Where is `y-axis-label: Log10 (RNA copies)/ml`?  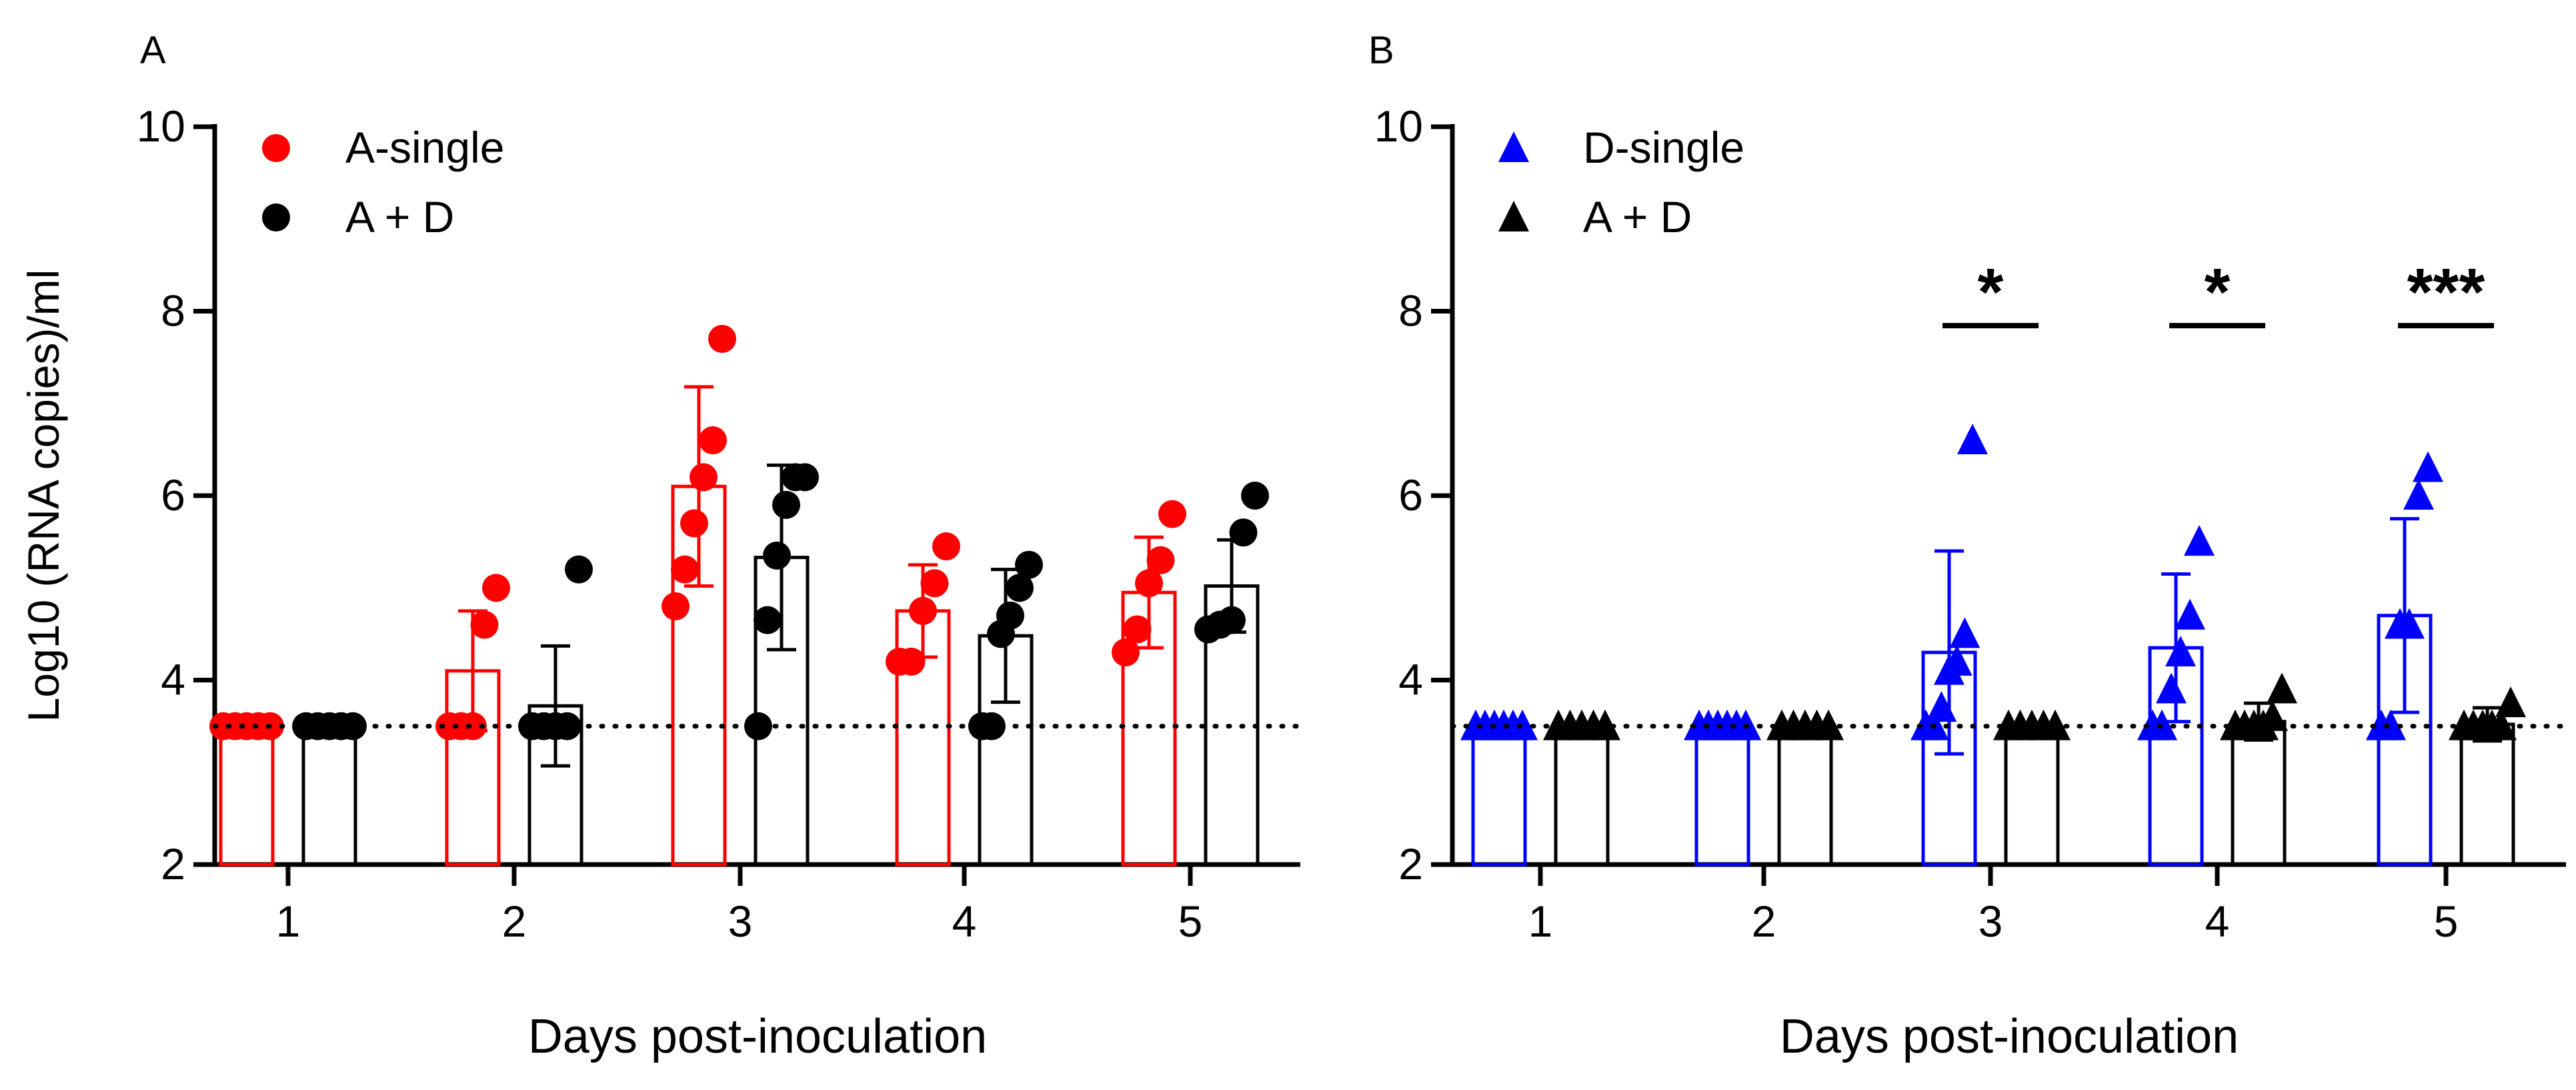 y-axis-label: Log10 (RNA copies)/ml is located at coordinates (43, 495).